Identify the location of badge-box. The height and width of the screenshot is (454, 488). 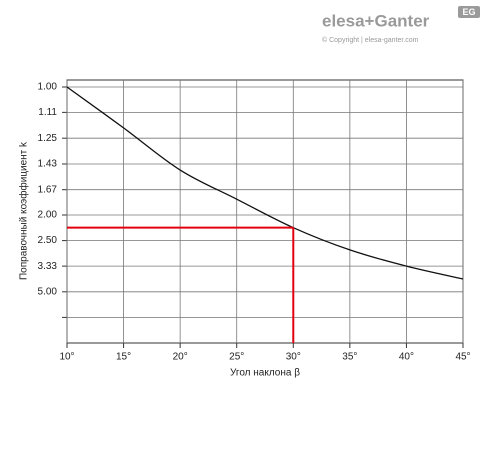
(469, 12).